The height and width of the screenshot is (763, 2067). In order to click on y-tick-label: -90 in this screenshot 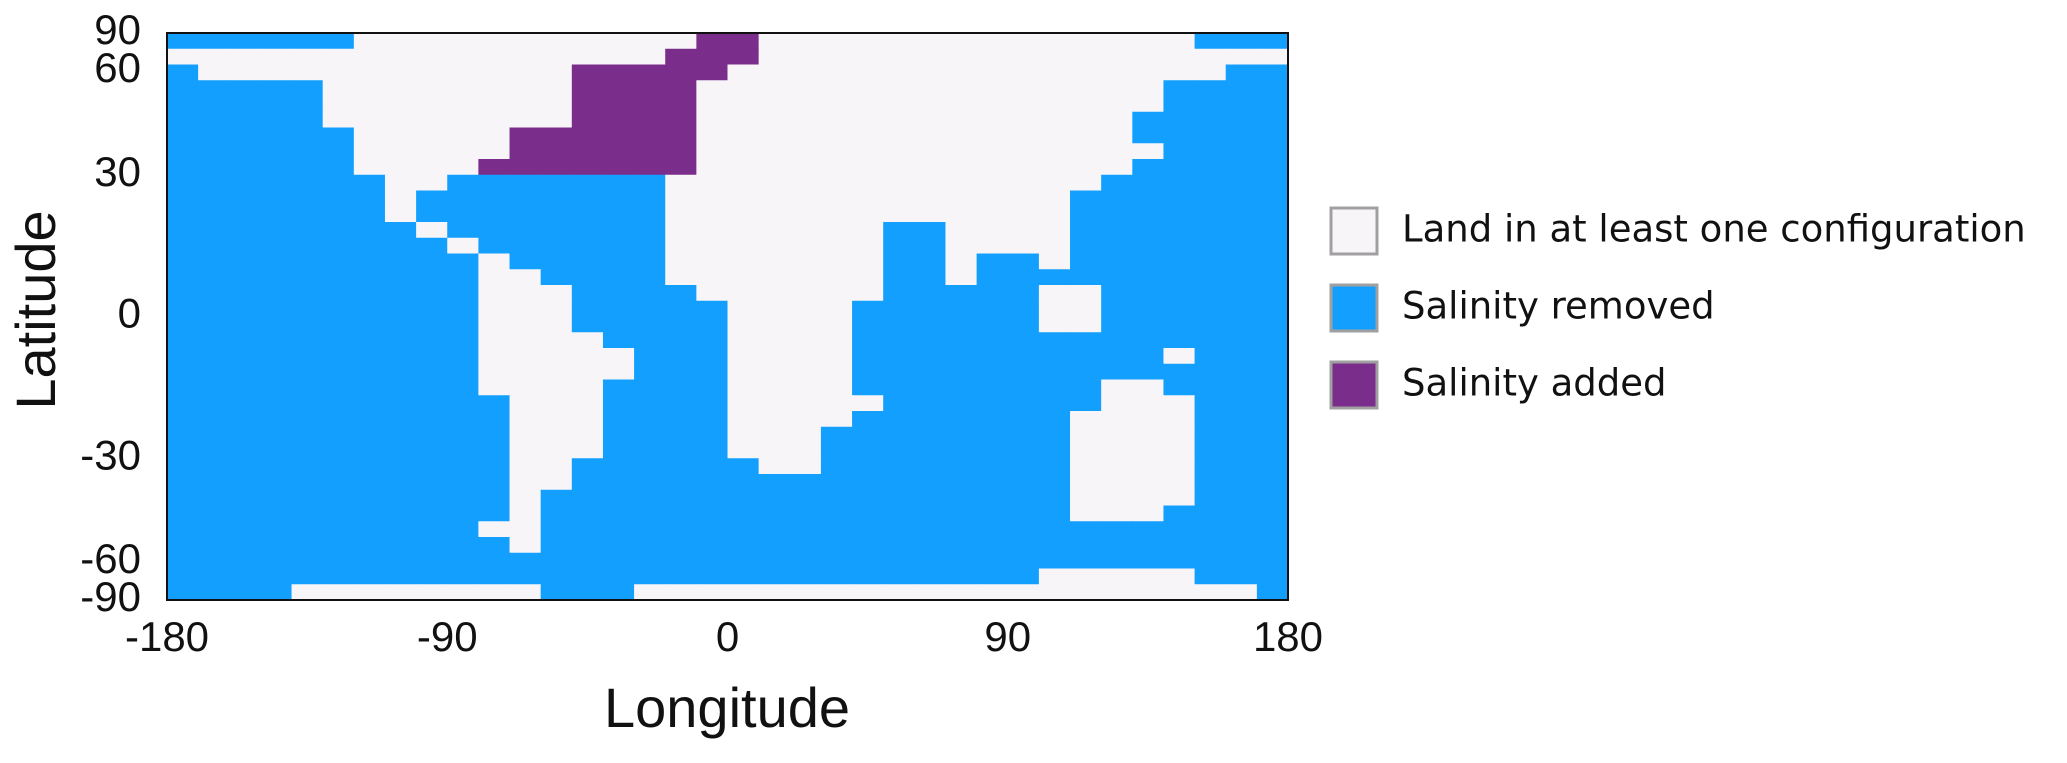, I will do `click(110, 596)`.